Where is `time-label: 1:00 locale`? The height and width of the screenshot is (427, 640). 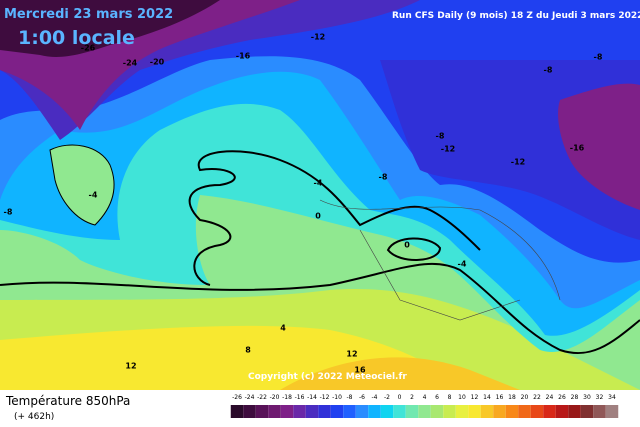 time-label: 1:00 locale is located at coordinates (76, 38).